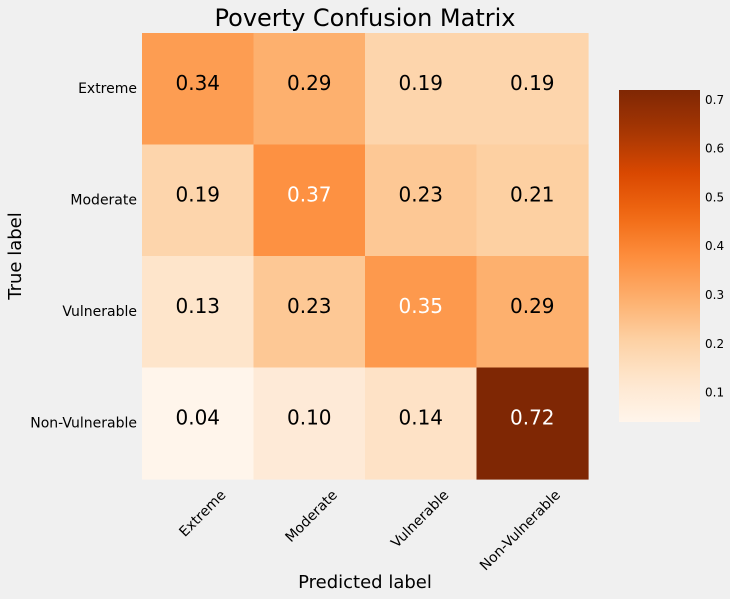 This screenshot has height=599, width=730. Describe the element at coordinates (714, 393) in the screenshot. I see `colorbar-tick-label: 0.1` at that location.